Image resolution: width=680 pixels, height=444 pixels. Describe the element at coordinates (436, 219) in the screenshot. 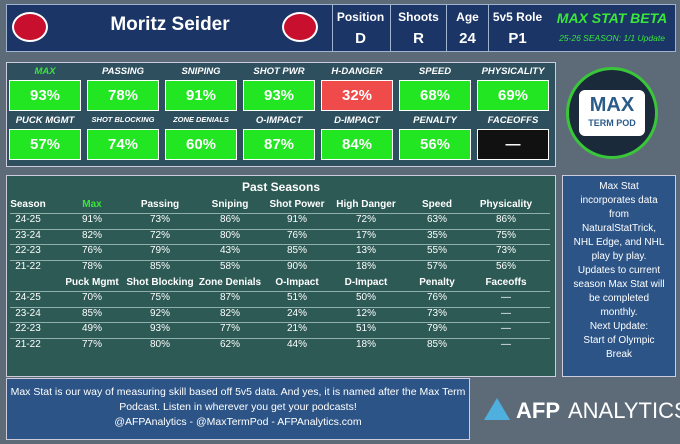

I see `table-cell: 63%` at that location.